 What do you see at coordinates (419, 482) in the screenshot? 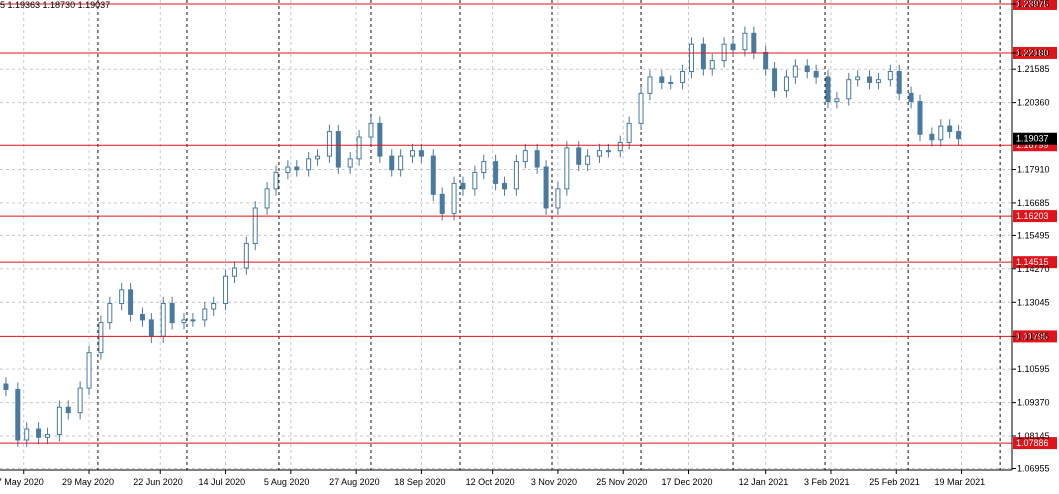
I see `time-tick-label: 18 Sep 2020` at bounding box center [419, 482].